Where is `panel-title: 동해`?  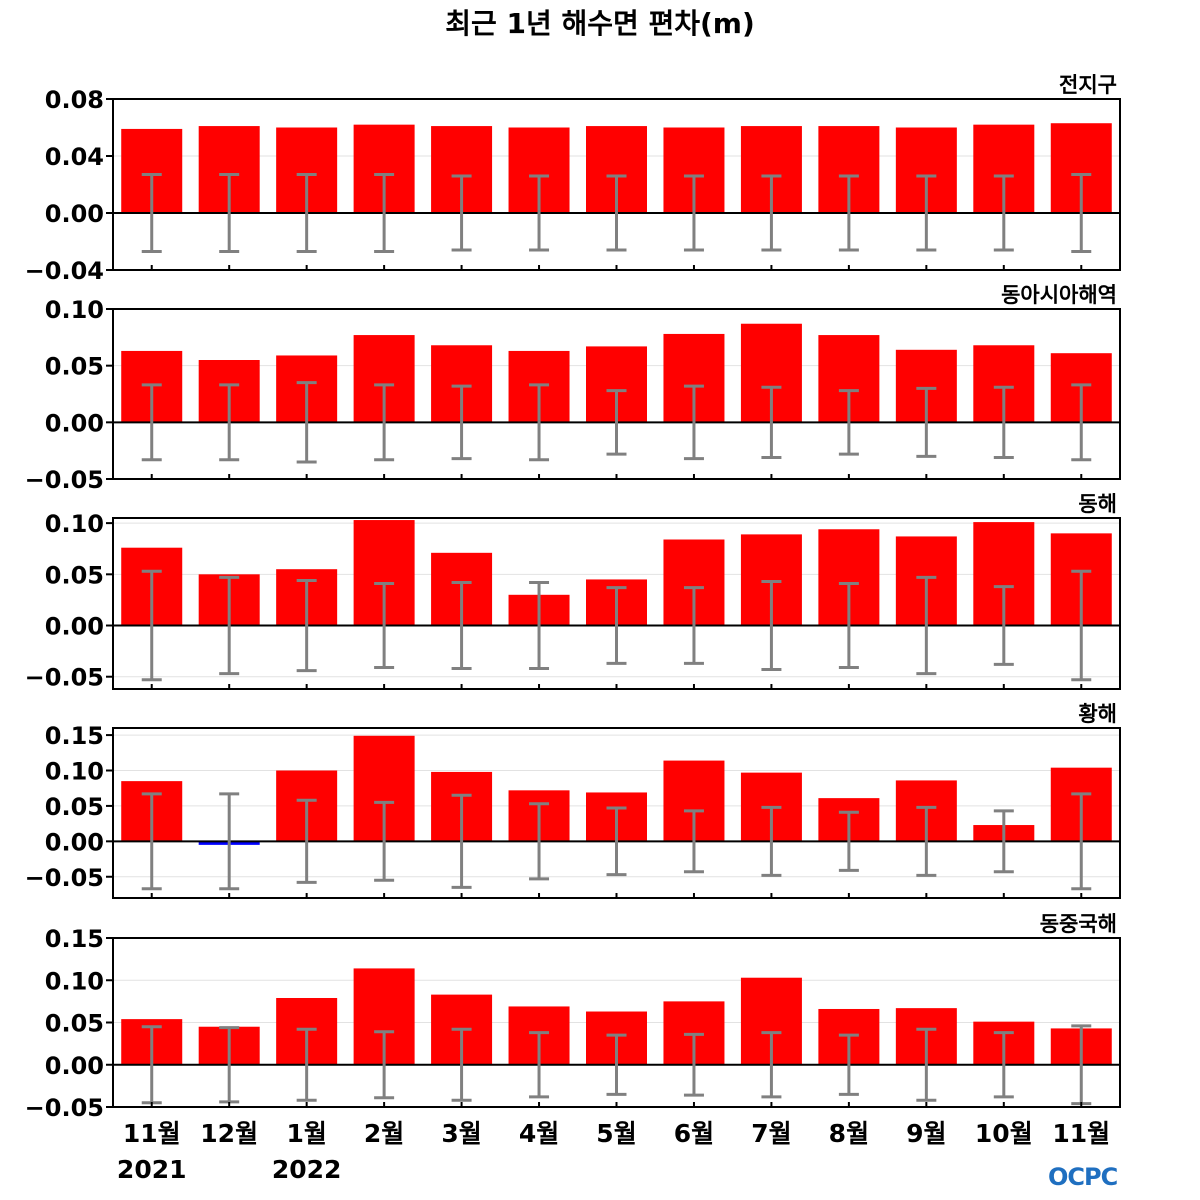 panel-title: 동해 is located at coordinates (1097, 504).